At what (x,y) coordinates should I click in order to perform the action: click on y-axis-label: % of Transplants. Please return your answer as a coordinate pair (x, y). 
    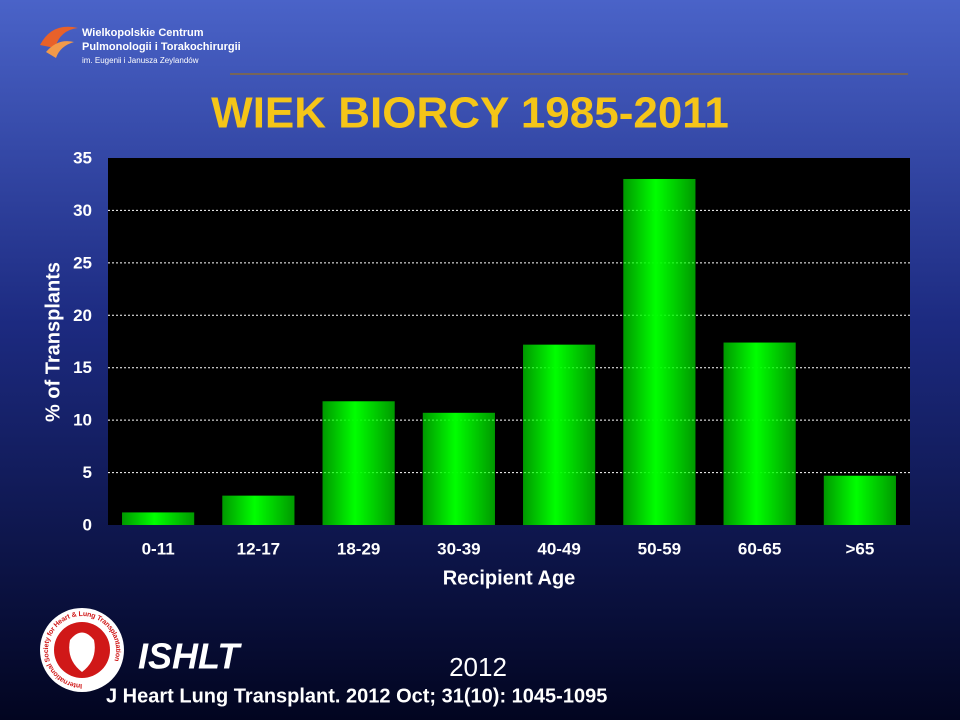
    Looking at the image, I should click on (53, 342).